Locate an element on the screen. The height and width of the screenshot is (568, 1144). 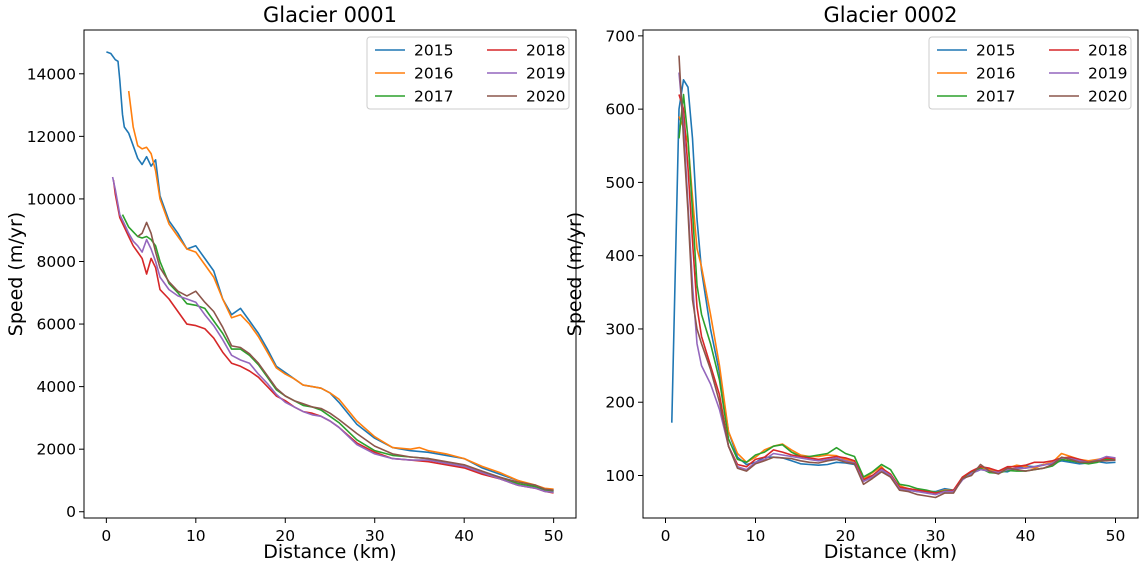
y-tick-label: 14000 is located at coordinates (51, 74).